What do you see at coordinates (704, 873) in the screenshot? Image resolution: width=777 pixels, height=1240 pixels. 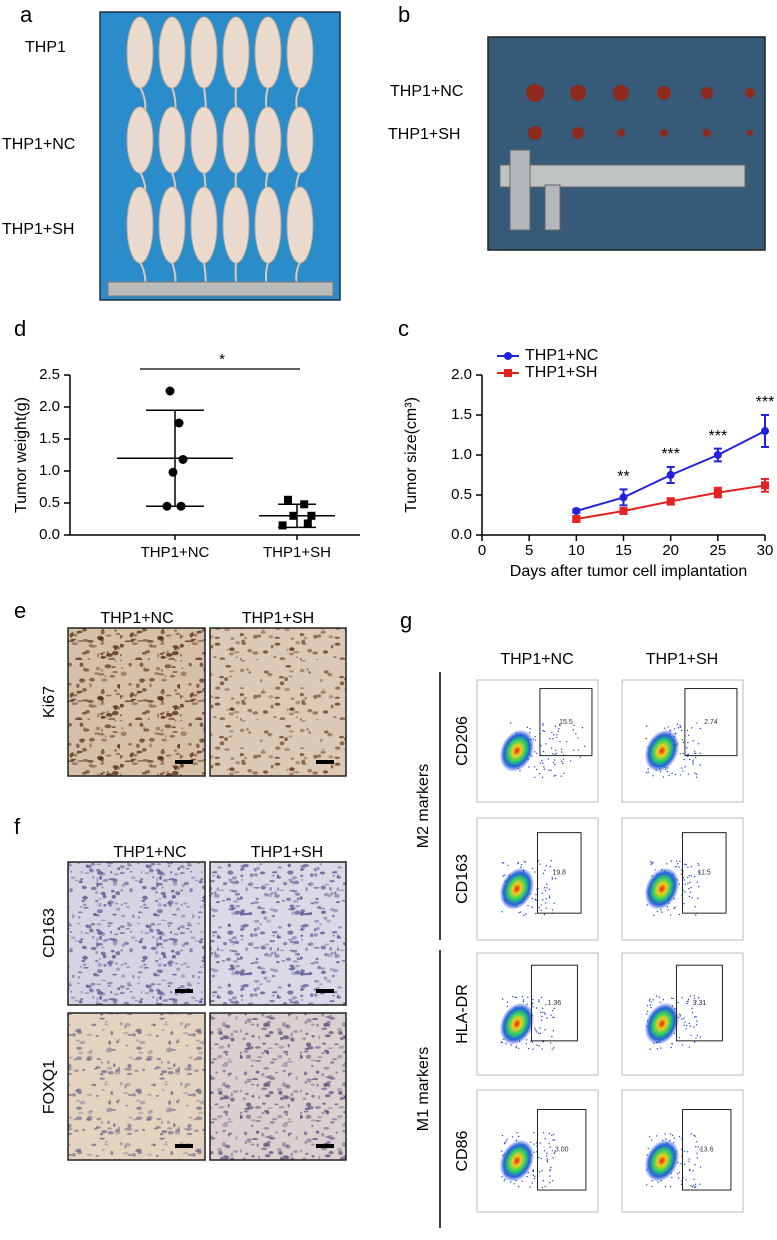 I see `gate-value: 11.5` at bounding box center [704, 873].